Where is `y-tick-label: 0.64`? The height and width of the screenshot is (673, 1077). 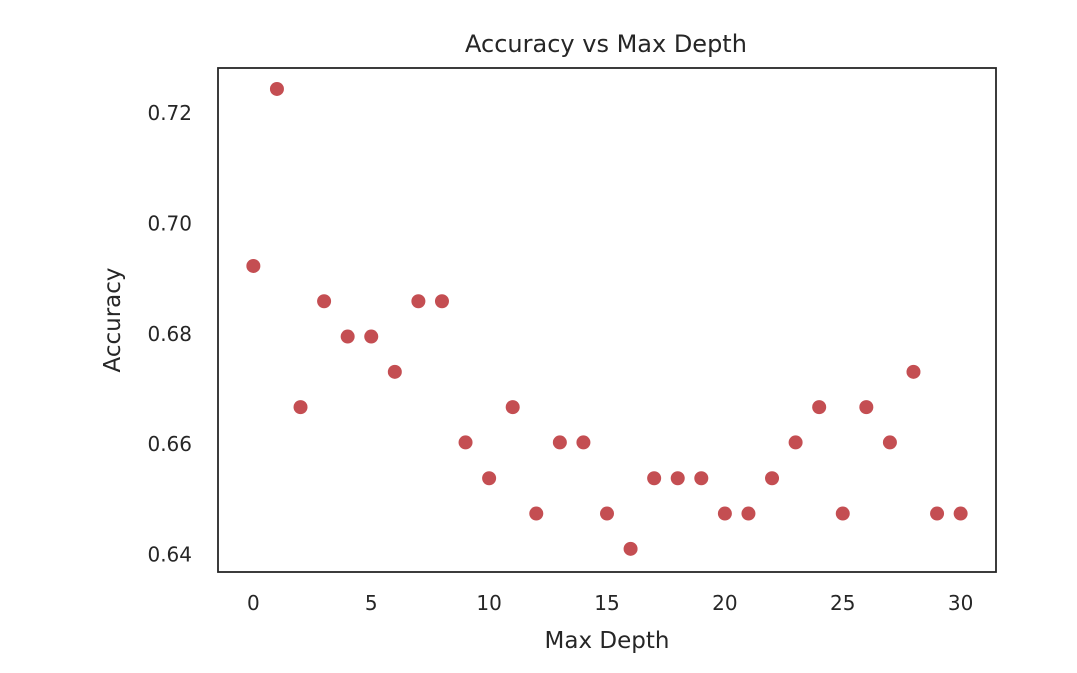
y-tick-label: 0.64 is located at coordinates (169, 554).